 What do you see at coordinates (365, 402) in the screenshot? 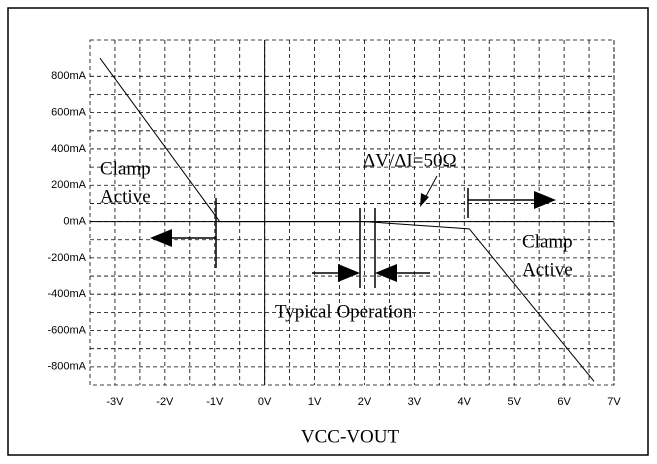
I see `x-tick-label: 2V` at bounding box center [365, 402].